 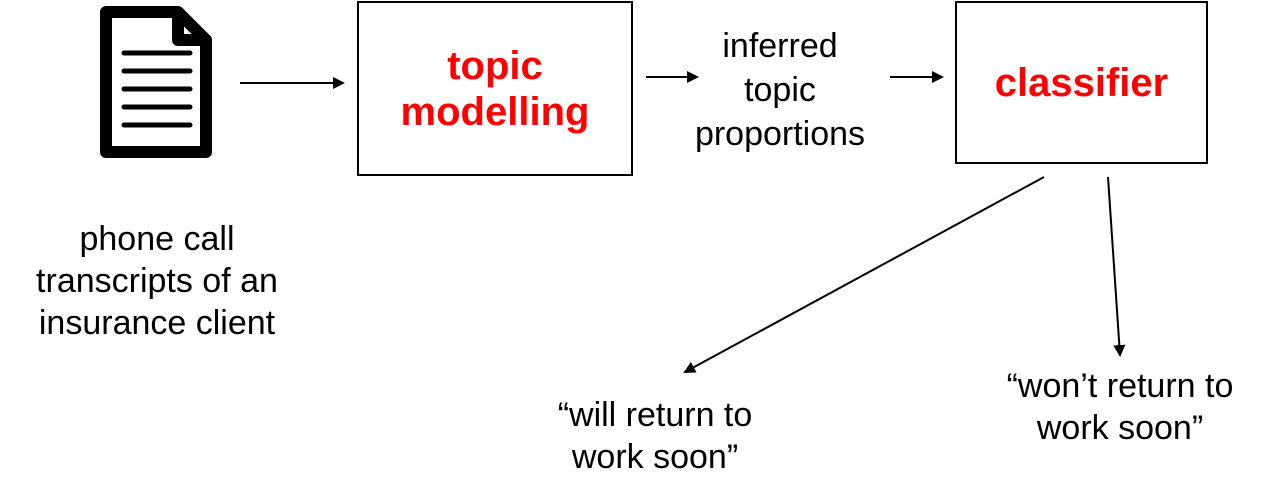 I want to click on topic-proportions-line-3: proportions, so click(x=780, y=134).